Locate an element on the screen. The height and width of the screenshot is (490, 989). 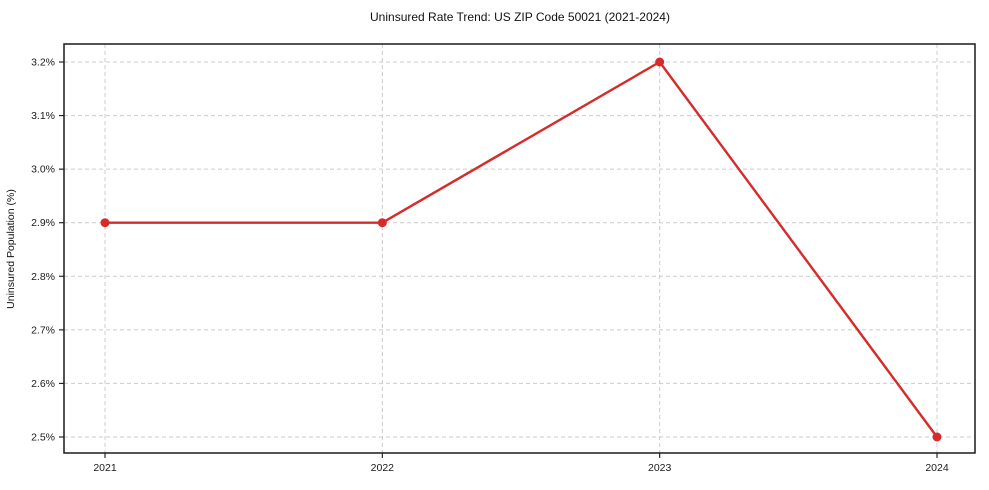
y-tick-label: 3.1% is located at coordinates (43, 116).